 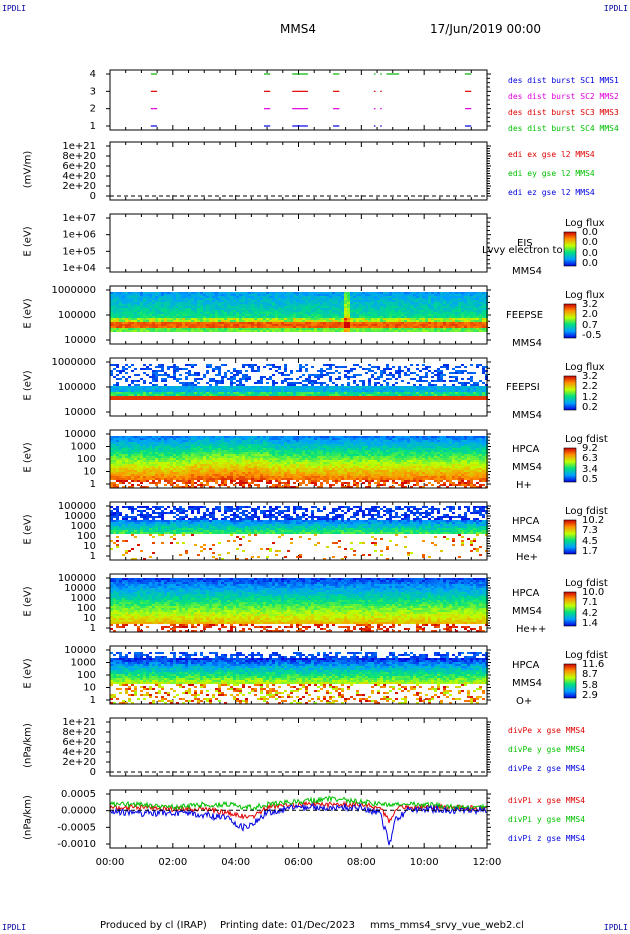 I want to click on ytick-label: 100000, so click(x=77, y=387).